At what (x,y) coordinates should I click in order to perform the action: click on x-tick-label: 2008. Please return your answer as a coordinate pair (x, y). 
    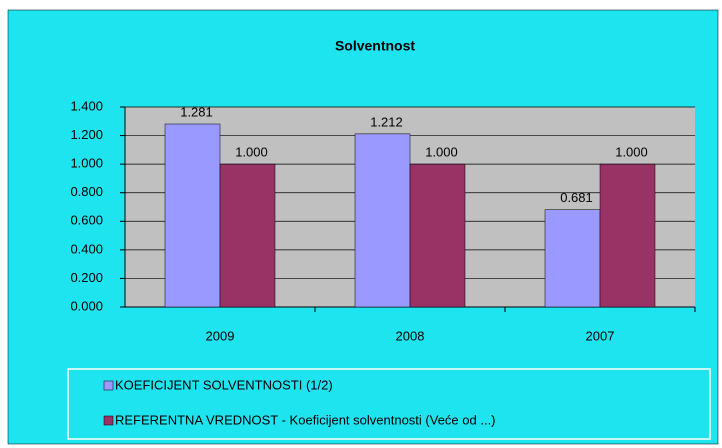
    Looking at the image, I should click on (410, 335).